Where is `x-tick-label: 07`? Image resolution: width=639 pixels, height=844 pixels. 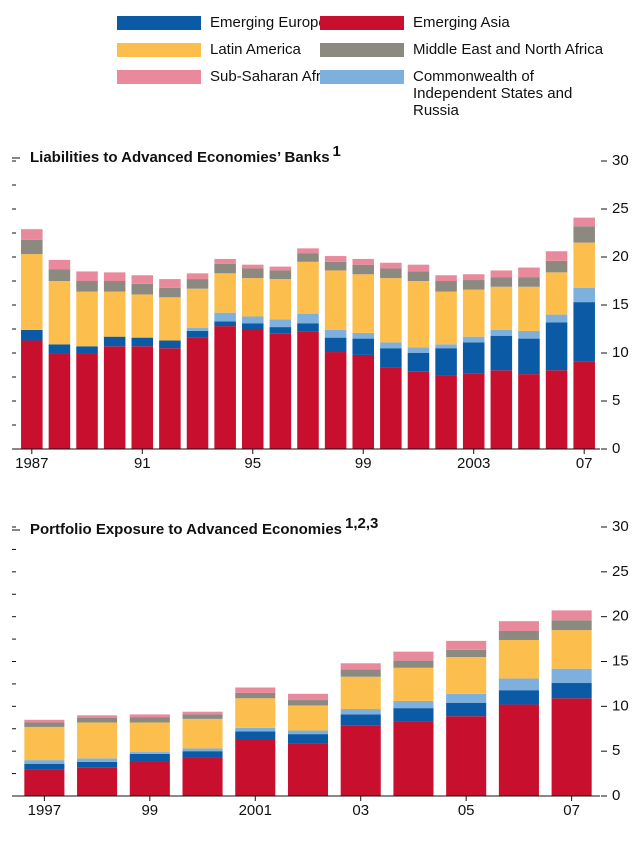 x-tick-label: 07 is located at coordinates (584, 463).